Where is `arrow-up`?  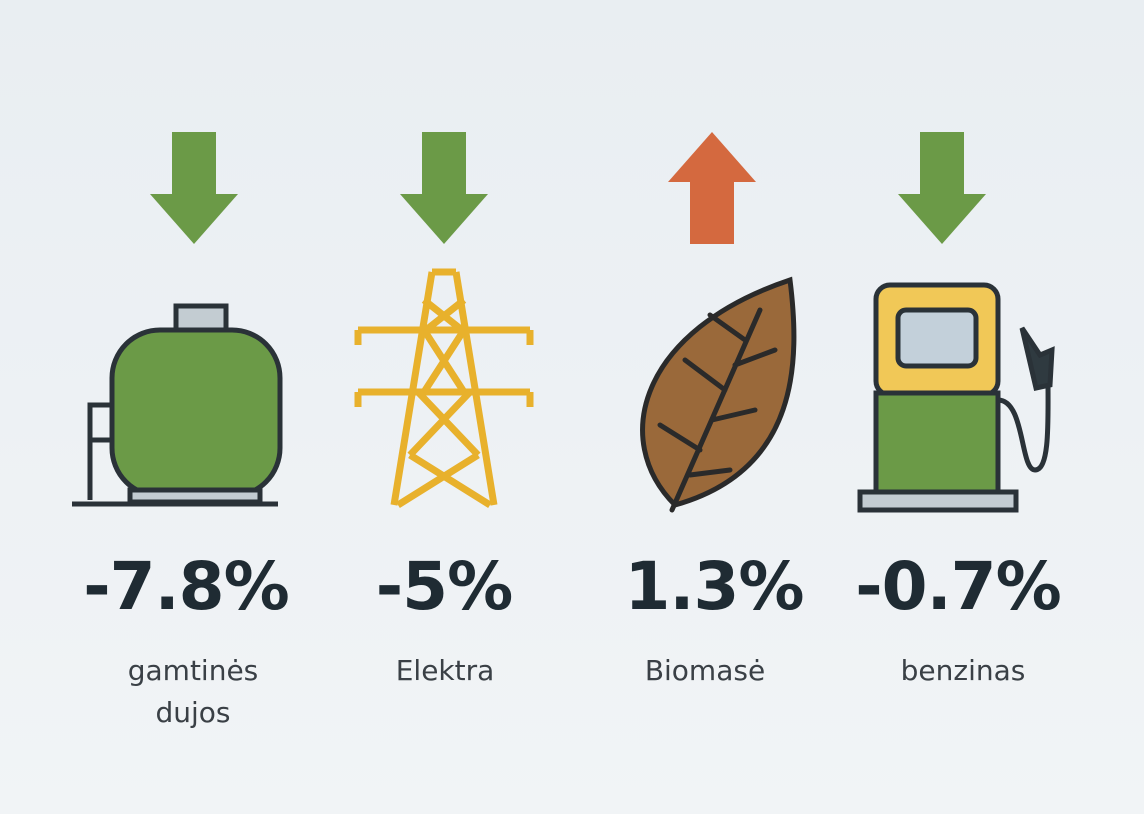 arrow-up is located at coordinates (712, 188).